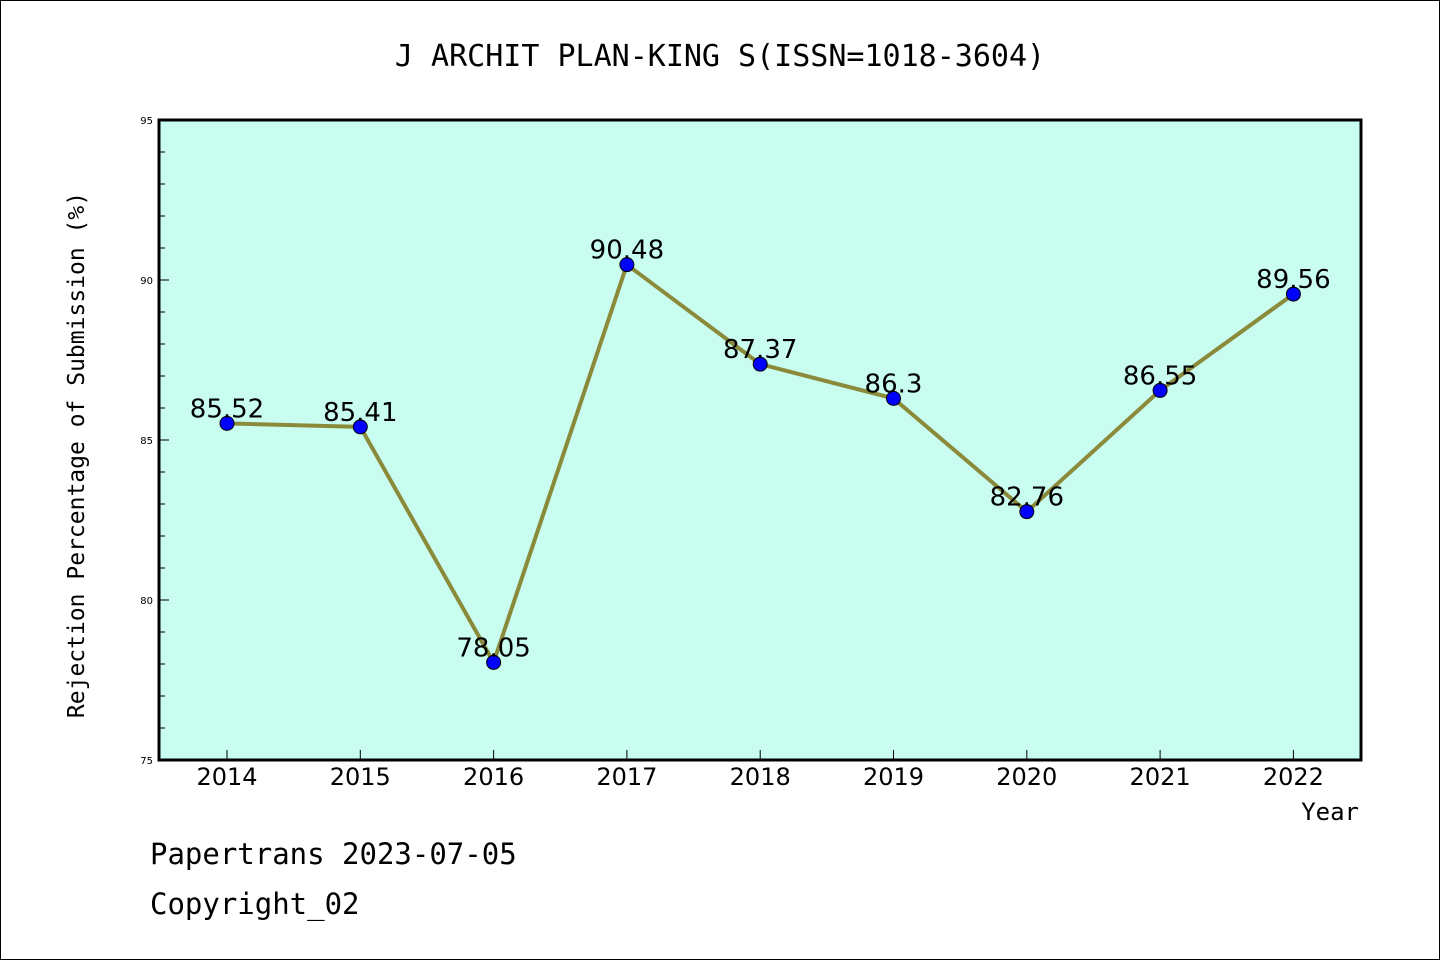  What do you see at coordinates (1160, 376) in the screenshot?
I see `data-label-2021: 86.55` at bounding box center [1160, 376].